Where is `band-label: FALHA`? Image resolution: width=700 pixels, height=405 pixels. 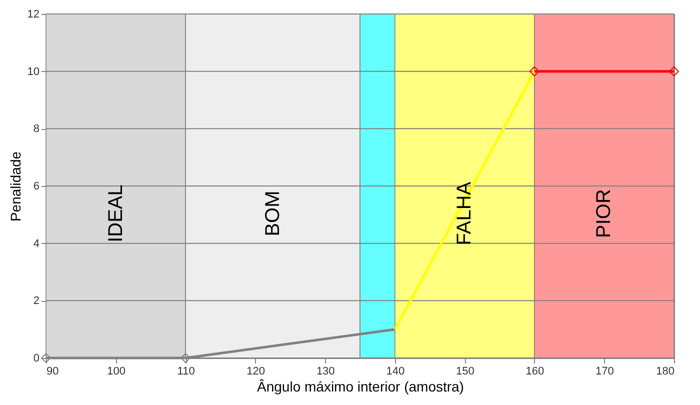
band-label: FALHA is located at coordinates (465, 213).